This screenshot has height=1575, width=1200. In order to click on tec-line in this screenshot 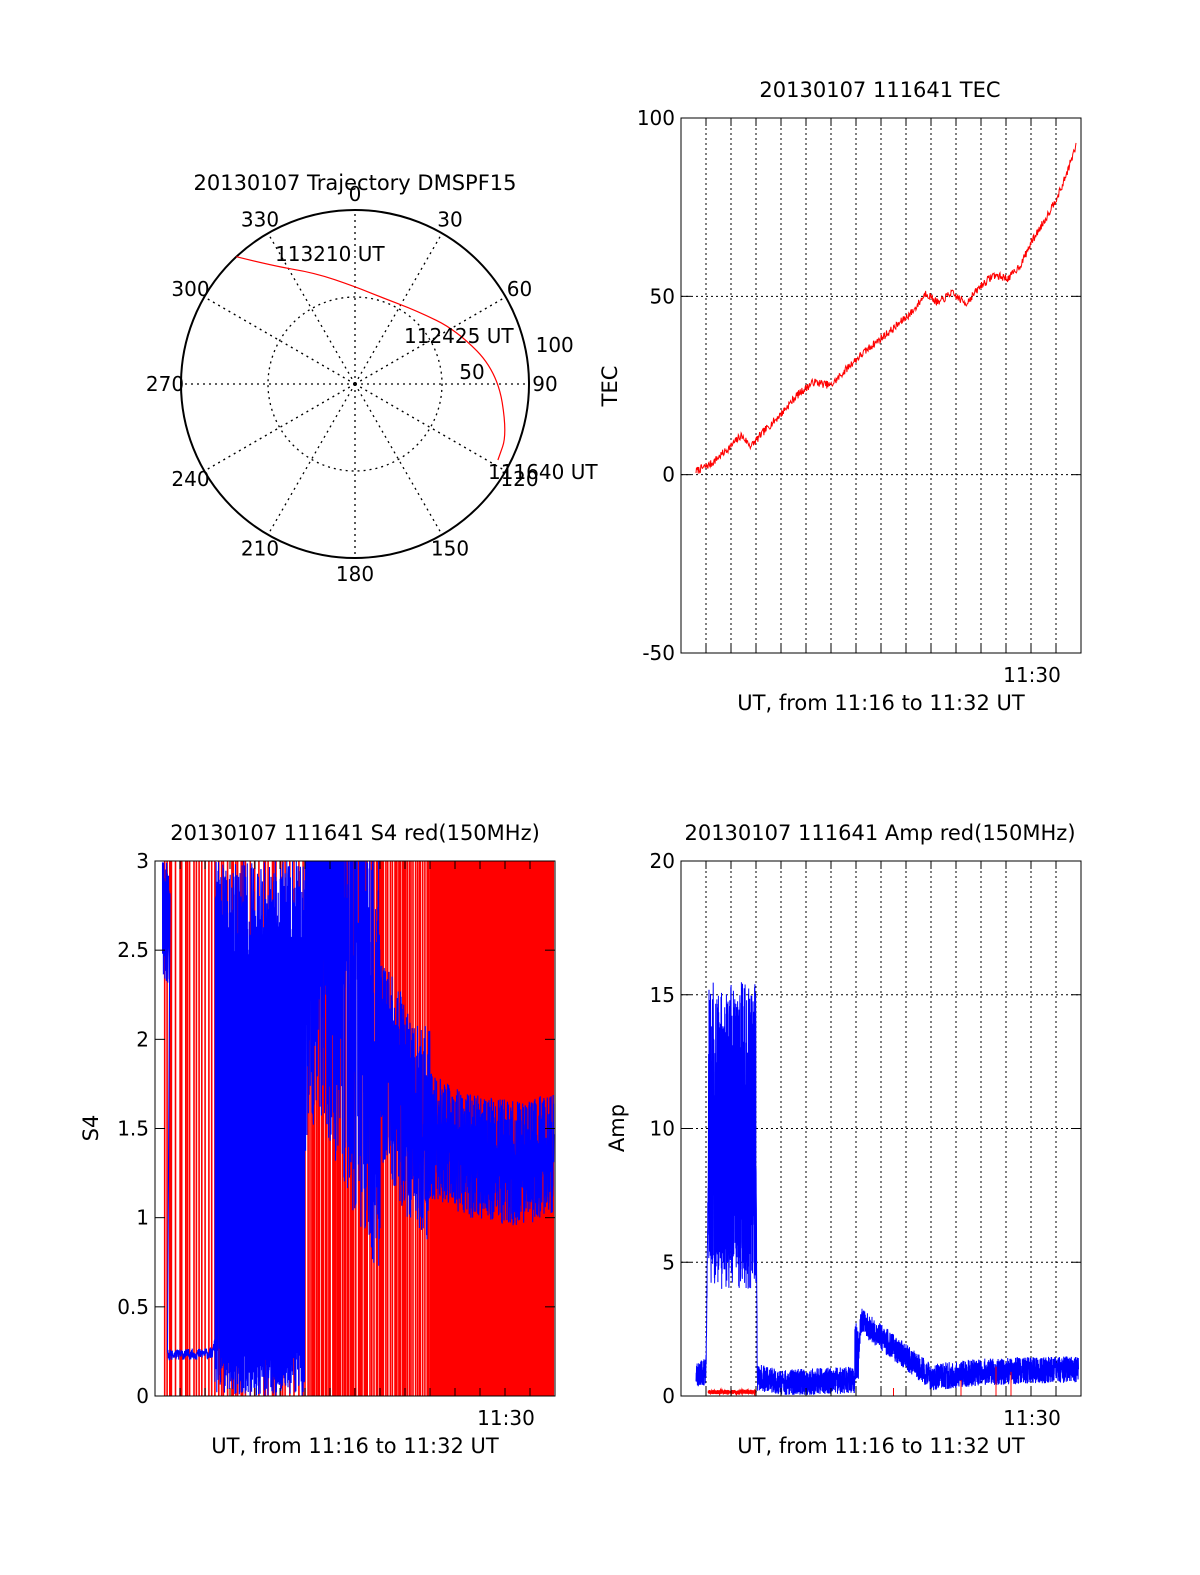, I will do `click(886, 308)`.